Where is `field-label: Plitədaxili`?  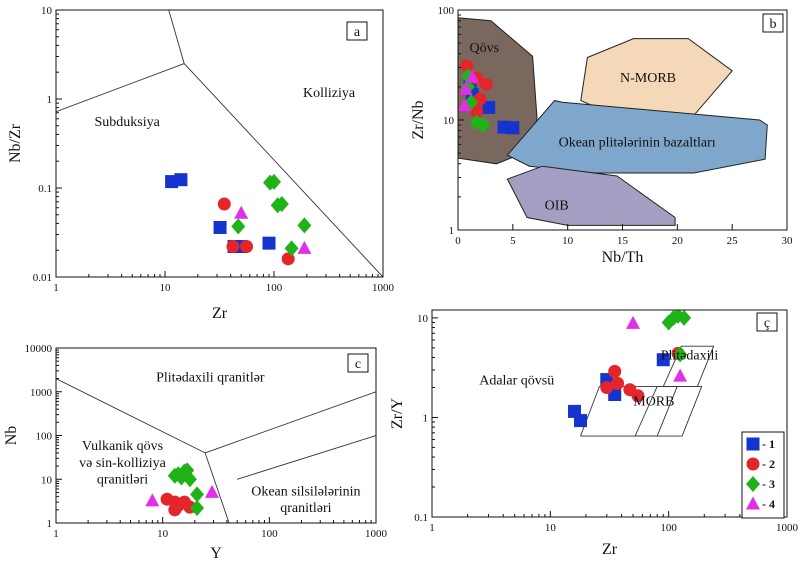
field-label: Plitədaxili is located at coordinates (690, 356).